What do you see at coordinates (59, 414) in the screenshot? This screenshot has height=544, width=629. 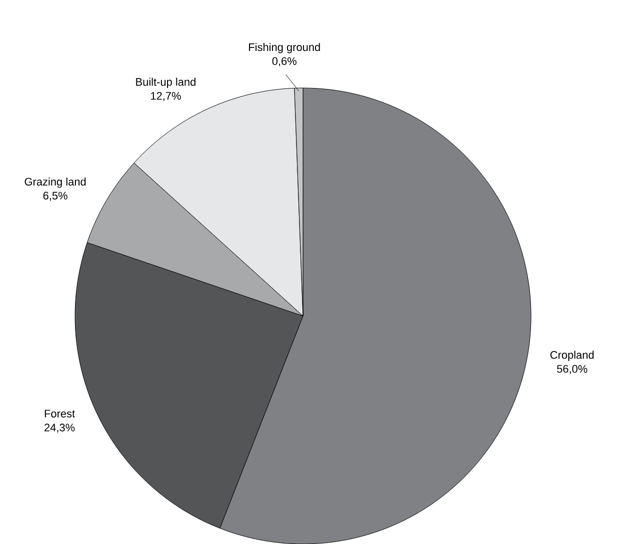 I see `slice-label: Forest` at bounding box center [59, 414].